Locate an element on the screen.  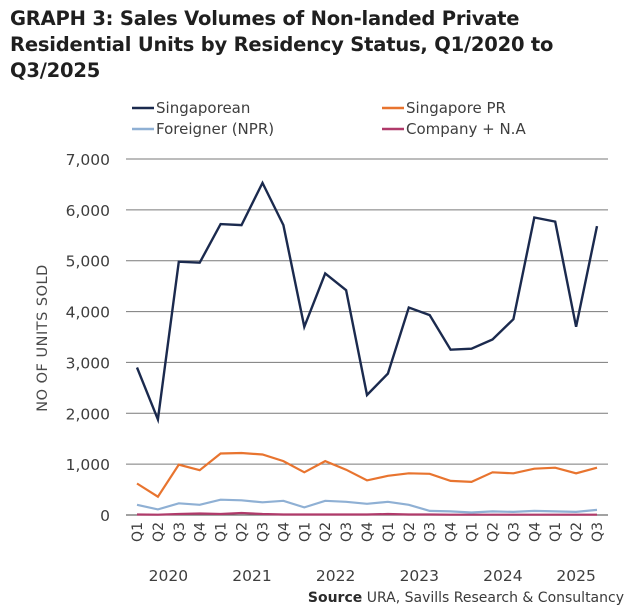
legend-label: Foreigner (NPR) is located at coordinates (215, 129).